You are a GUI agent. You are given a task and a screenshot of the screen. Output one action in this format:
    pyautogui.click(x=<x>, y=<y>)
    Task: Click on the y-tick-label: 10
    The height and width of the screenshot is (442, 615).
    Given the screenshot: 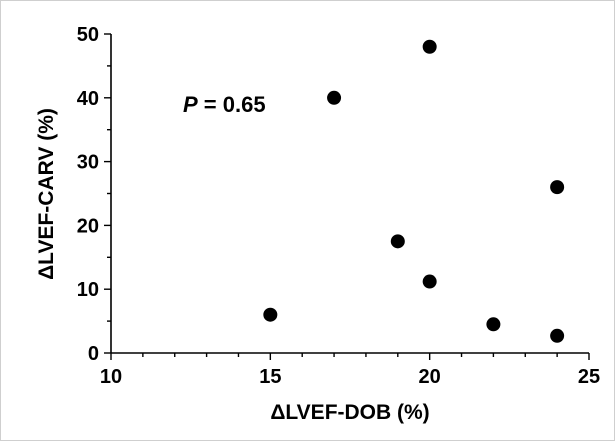 What is the action you would take?
    pyautogui.click(x=88, y=290)
    